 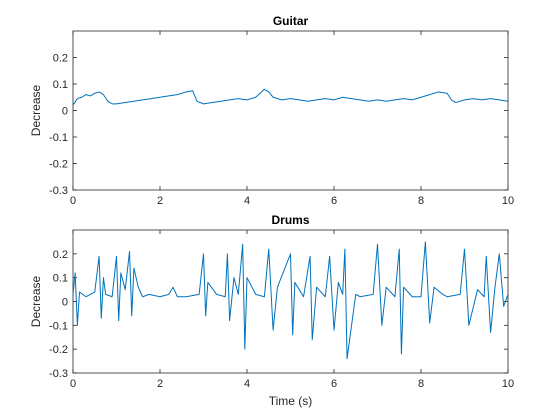 What do you see at coordinates (290, 97) in the screenshot?
I see `series-line` at bounding box center [290, 97].